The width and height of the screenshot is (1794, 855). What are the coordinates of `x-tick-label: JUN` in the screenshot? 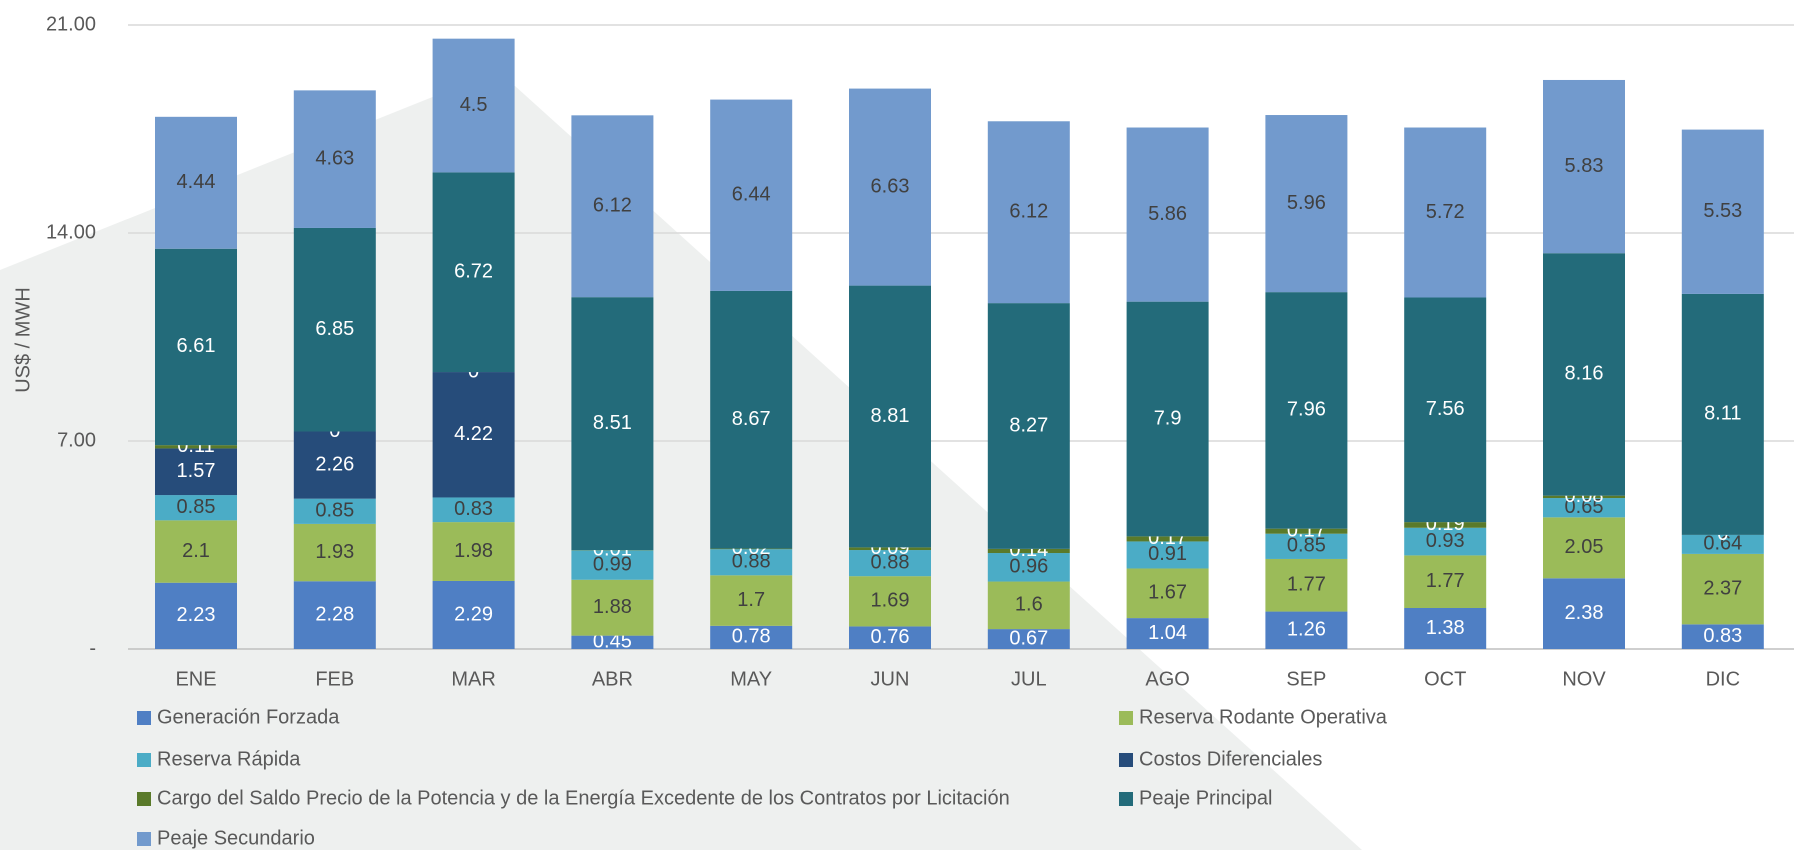 It's located at (890, 679).